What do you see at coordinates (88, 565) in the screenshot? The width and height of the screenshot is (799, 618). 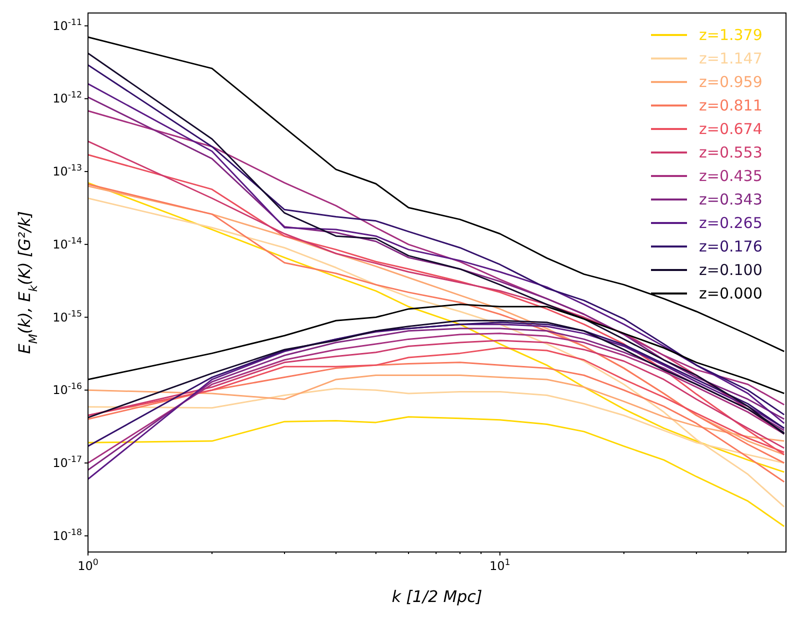 I see `x-tick-label: 10$^{0}$` at bounding box center [88, 565].